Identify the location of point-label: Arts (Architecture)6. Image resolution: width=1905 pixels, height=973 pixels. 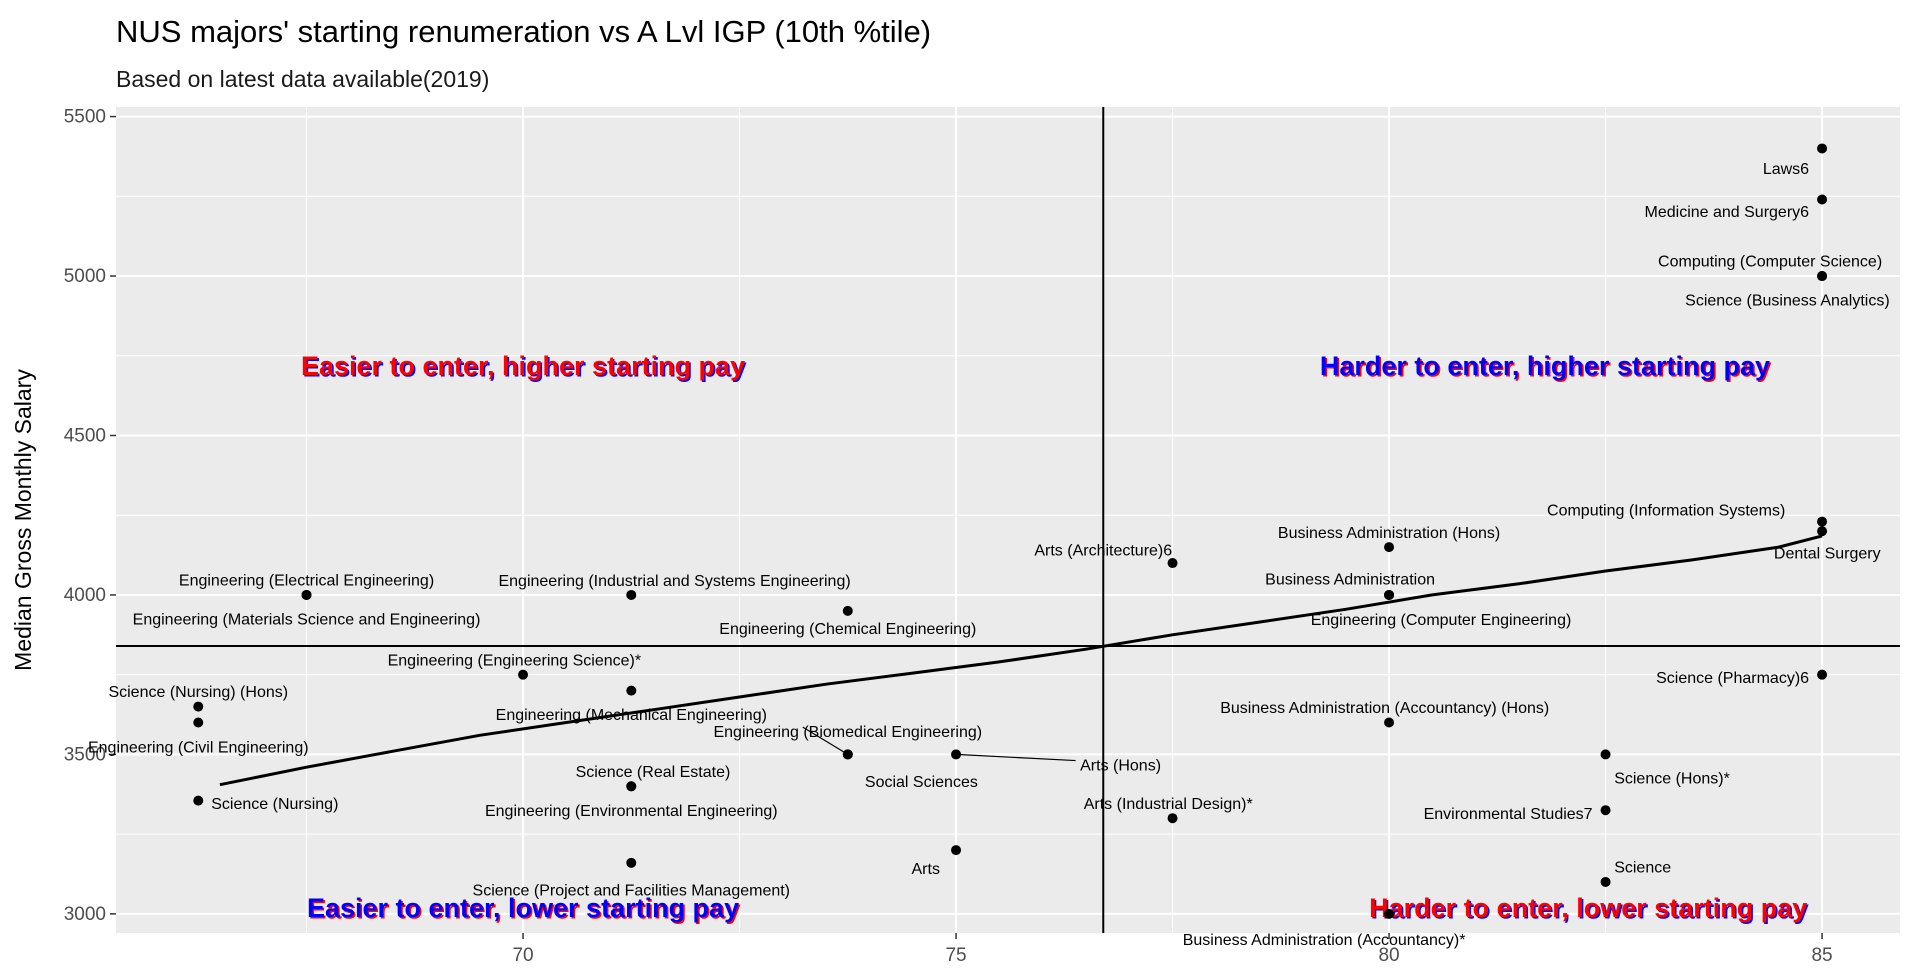
(1103, 550).